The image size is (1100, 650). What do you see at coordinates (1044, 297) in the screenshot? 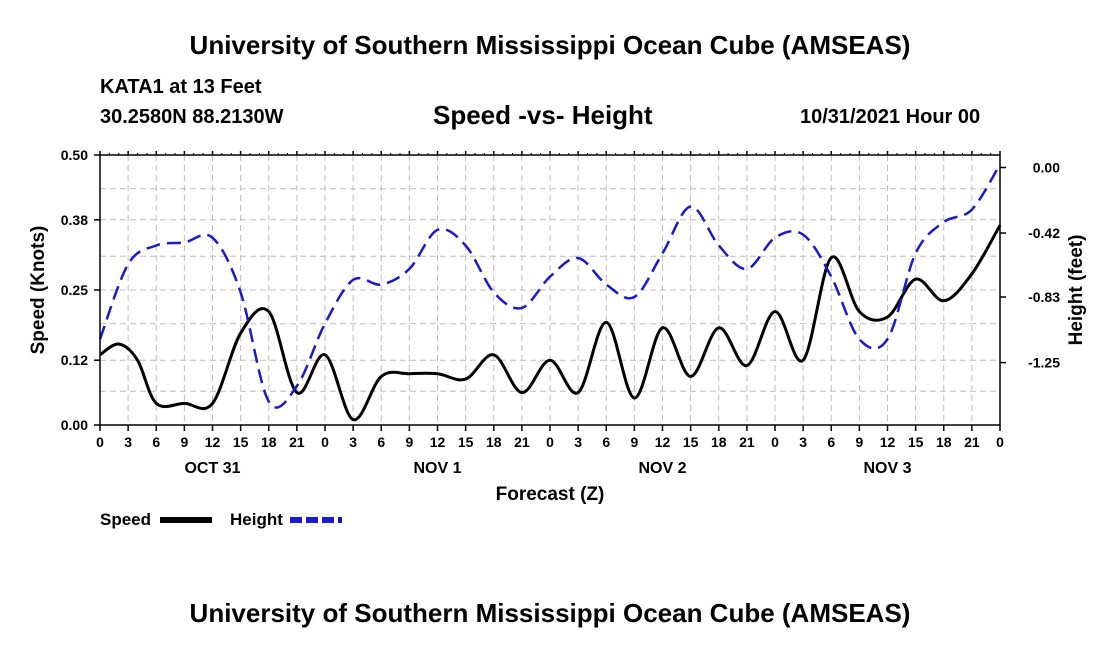
I see `y-right-tick-label: -0.83` at bounding box center [1044, 297].